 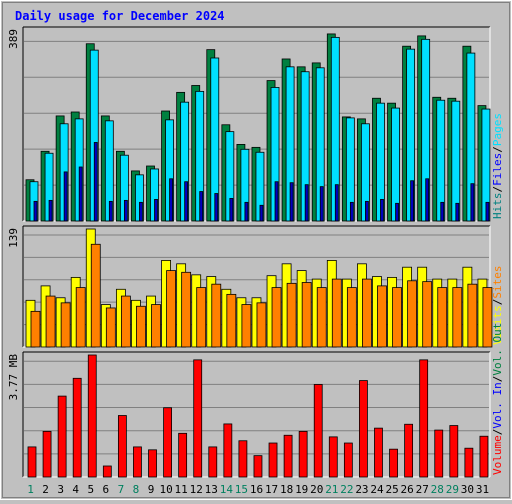 I want to click on legend-entry-volume: Volume, so click(x=497, y=455).